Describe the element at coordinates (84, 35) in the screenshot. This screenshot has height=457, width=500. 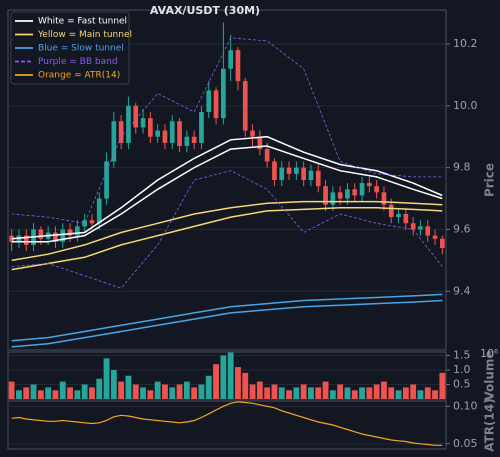
I see `legend-label: Yellow = Main tunnel` at that location.